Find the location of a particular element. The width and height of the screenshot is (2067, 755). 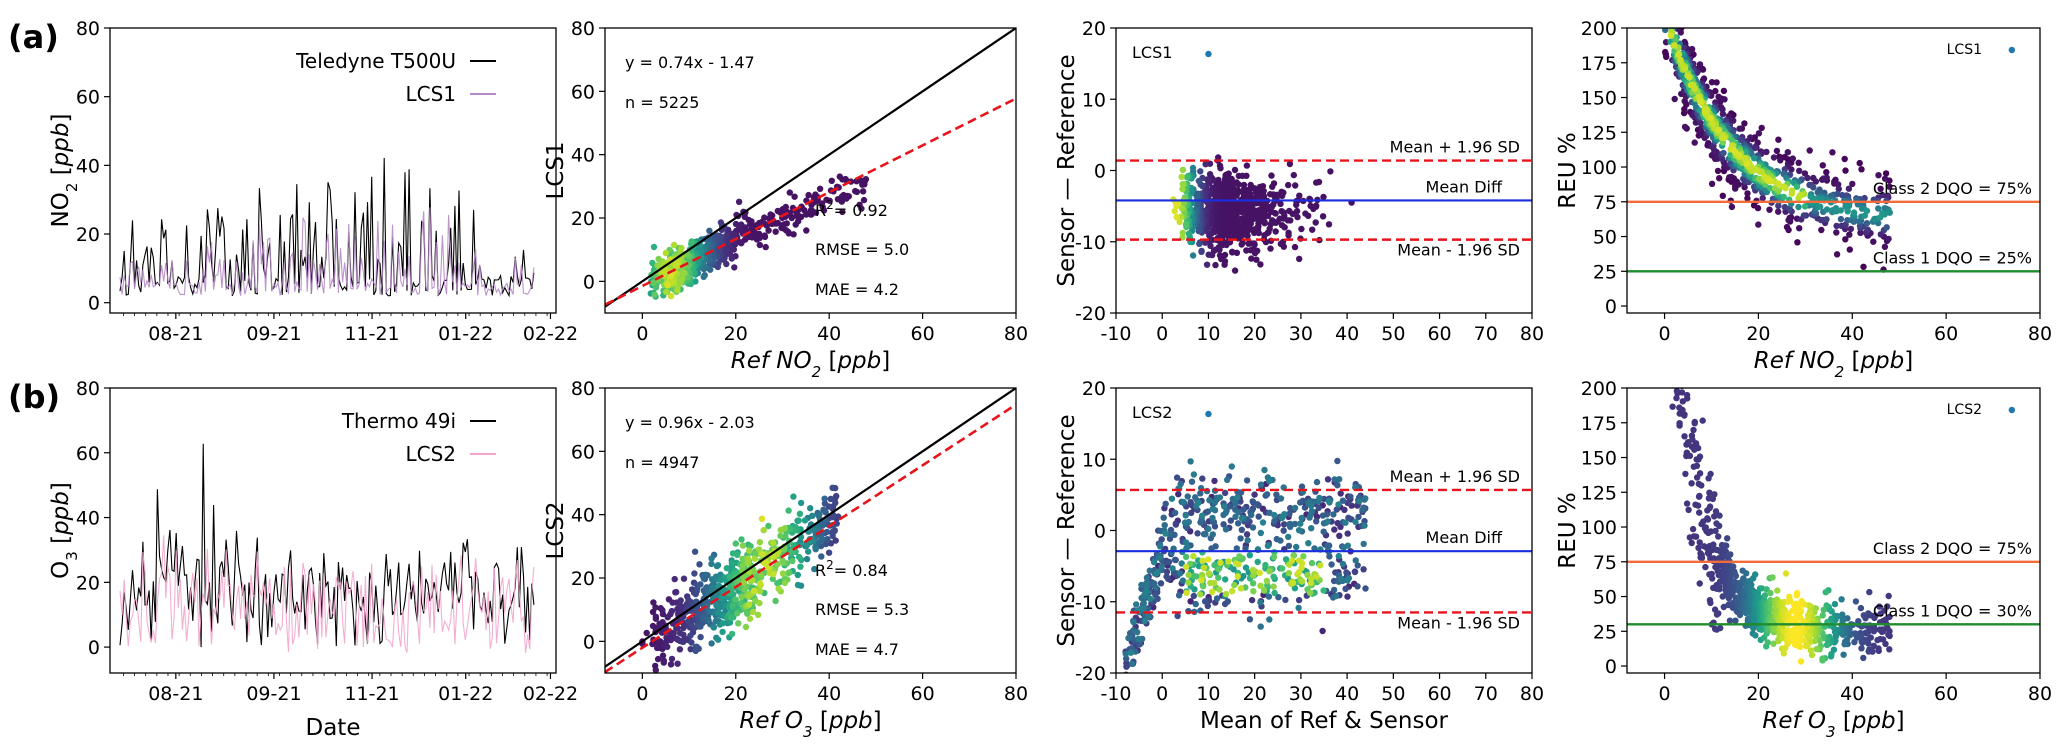

reu_o3-ytick-label: 50 is located at coordinates (1605, 598).